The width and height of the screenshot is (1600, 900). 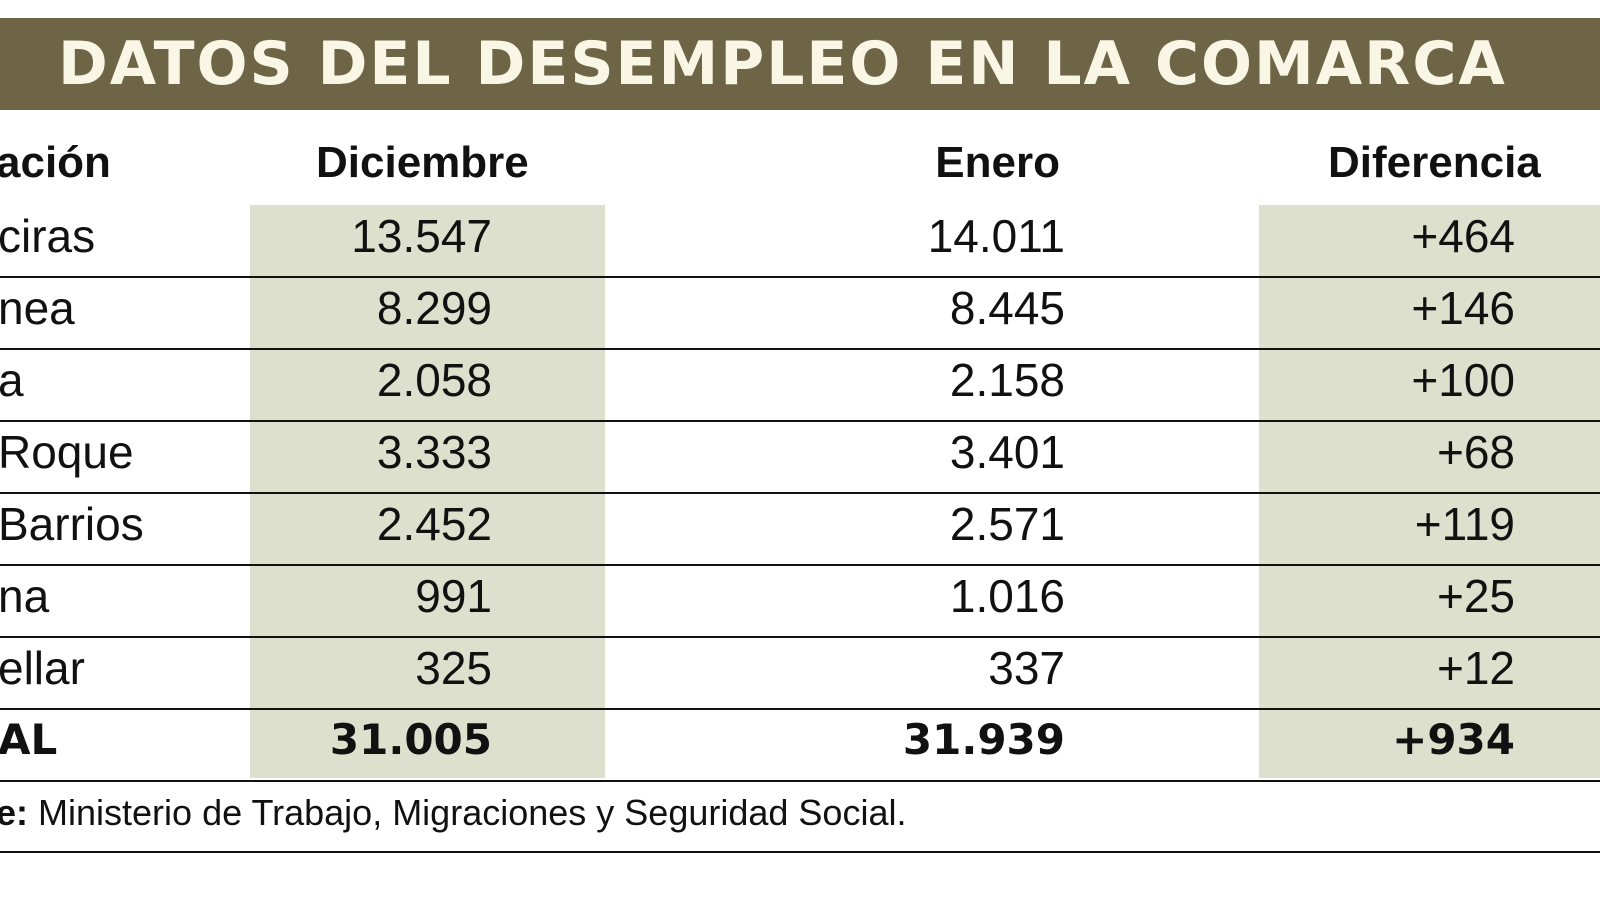 What do you see at coordinates (1463, 308) in the screenshot?
I see `diferencia-cell: +146` at bounding box center [1463, 308].